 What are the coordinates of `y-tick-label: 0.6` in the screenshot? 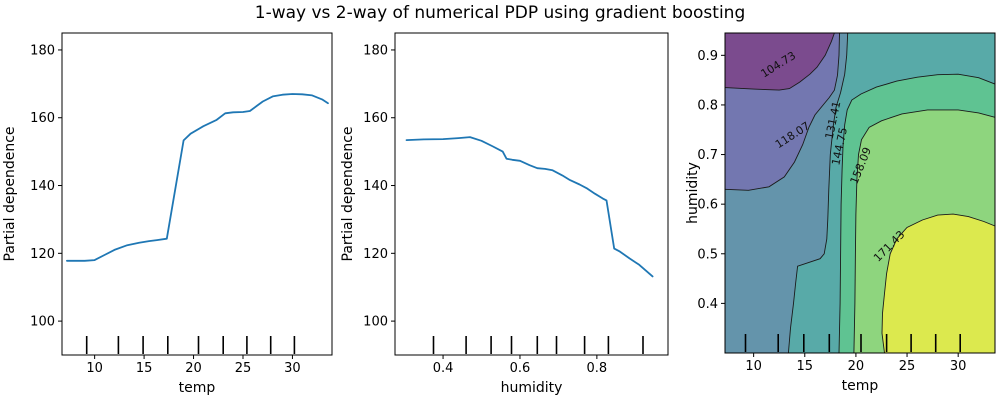 It's located at (707, 205).